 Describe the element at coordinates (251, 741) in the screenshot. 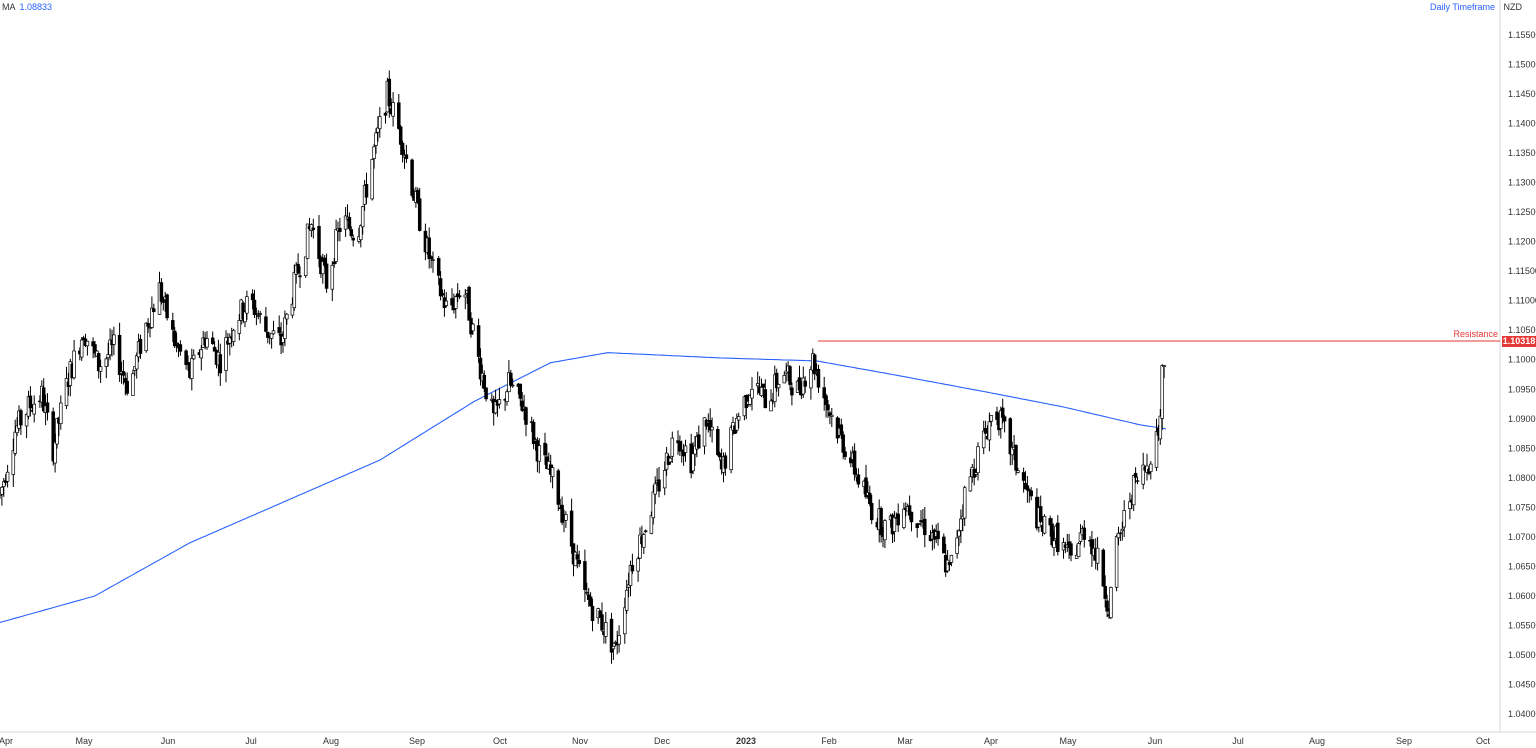

I see `x-tick-label: Jul` at that location.